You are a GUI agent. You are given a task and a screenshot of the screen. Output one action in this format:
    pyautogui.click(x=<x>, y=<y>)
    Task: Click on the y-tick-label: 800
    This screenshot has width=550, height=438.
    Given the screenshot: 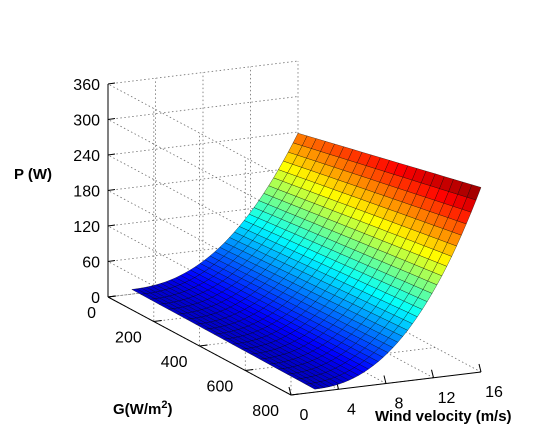 What is the action you would take?
    pyautogui.click(x=265, y=411)
    